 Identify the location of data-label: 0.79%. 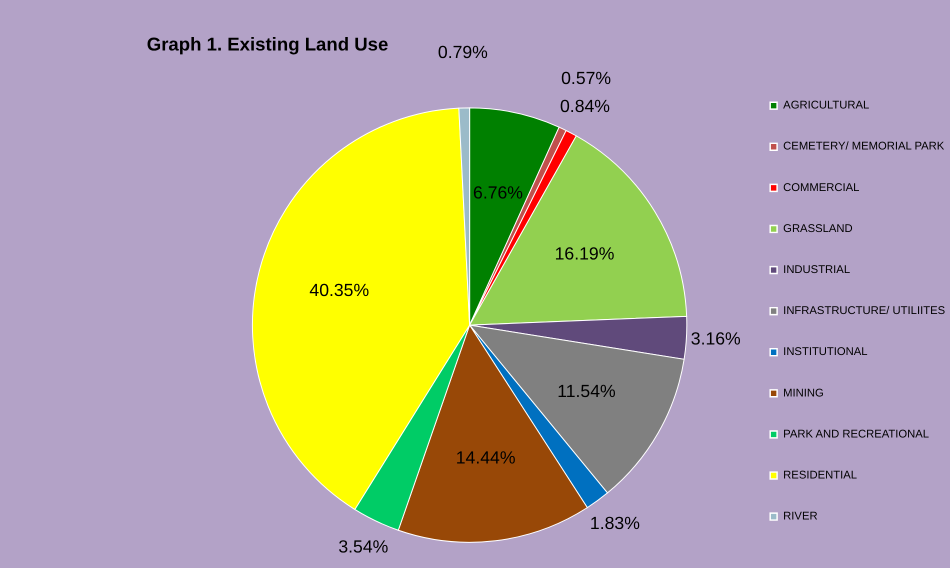
(463, 52).